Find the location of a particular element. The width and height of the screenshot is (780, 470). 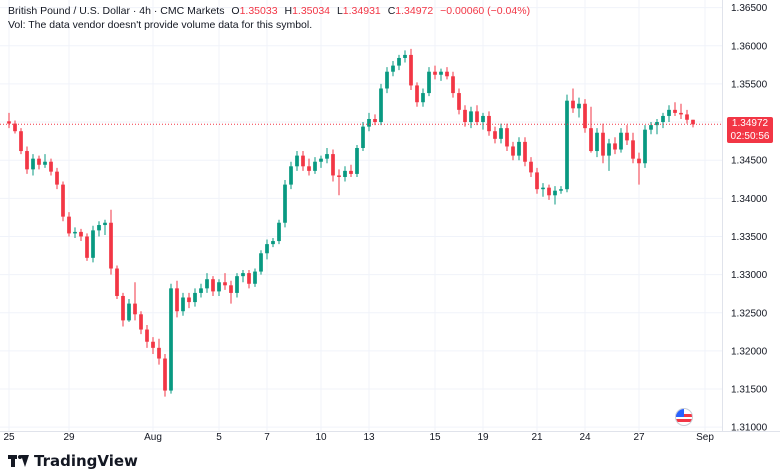

y-tick-label: 1.35500 is located at coordinates (749, 84).